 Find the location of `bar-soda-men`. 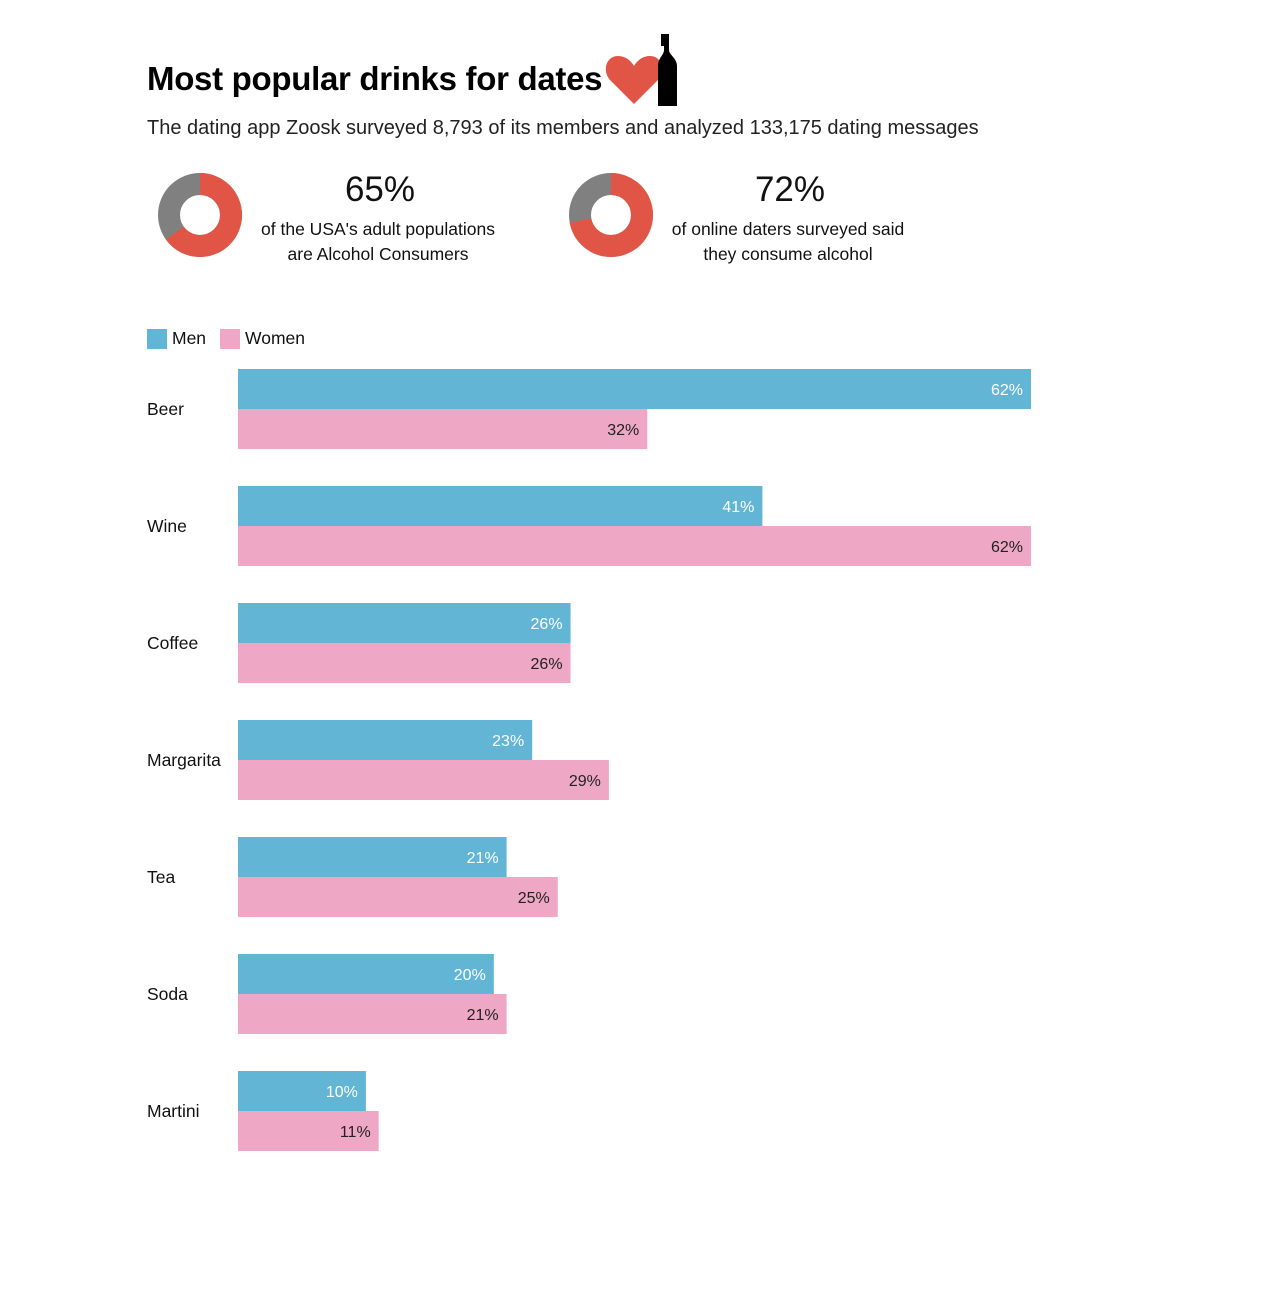

bar-soda-men is located at coordinates (366, 974).